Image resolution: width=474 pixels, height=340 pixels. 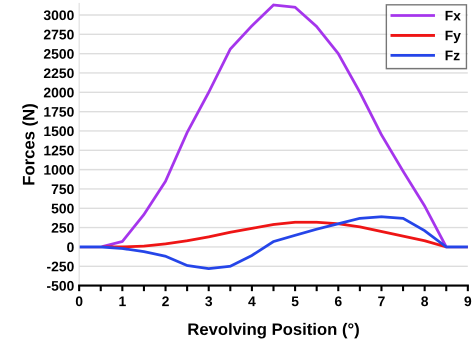 What do you see at coordinates (122, 301) in the screenshot?
I see `x-tick-label: 1` at bounding box center [122, 301].